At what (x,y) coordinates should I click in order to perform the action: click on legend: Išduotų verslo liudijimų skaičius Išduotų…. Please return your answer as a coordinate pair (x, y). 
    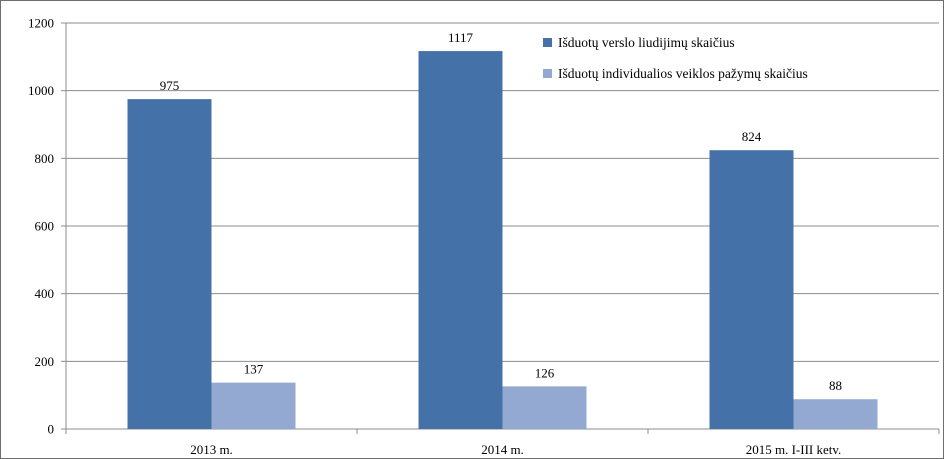
    Looking at the image, I should click on (675, 58).